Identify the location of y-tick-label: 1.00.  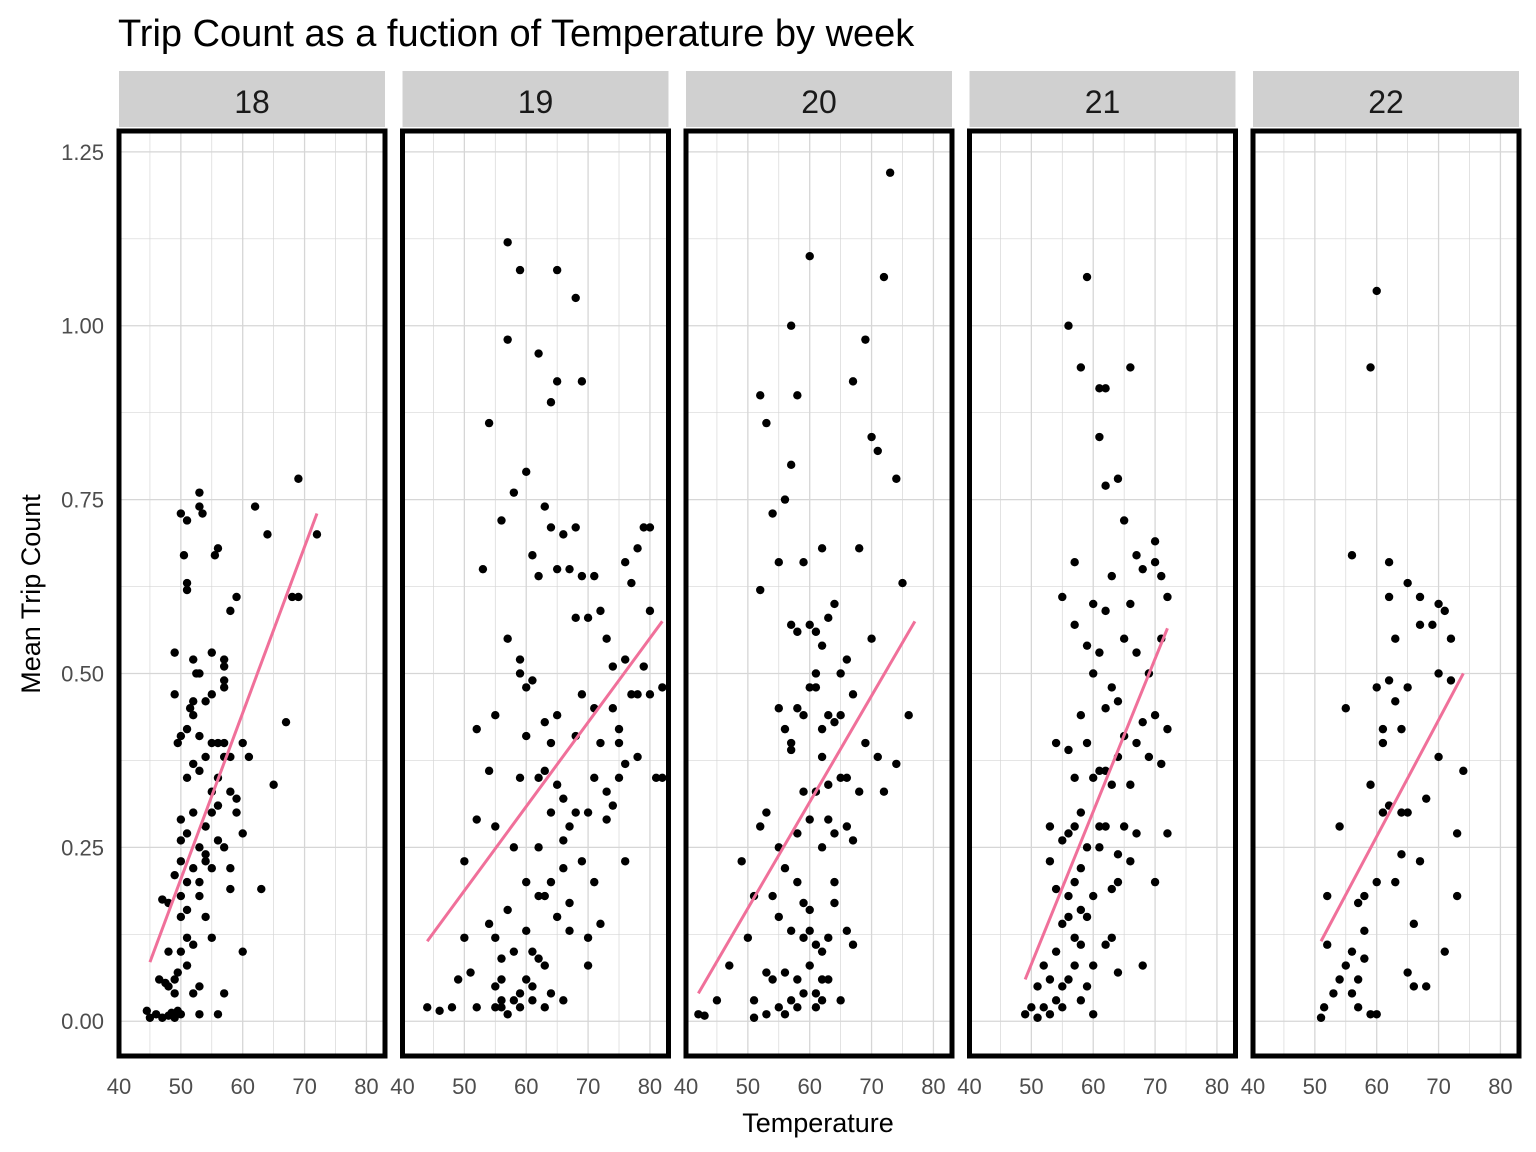
(82, 326).